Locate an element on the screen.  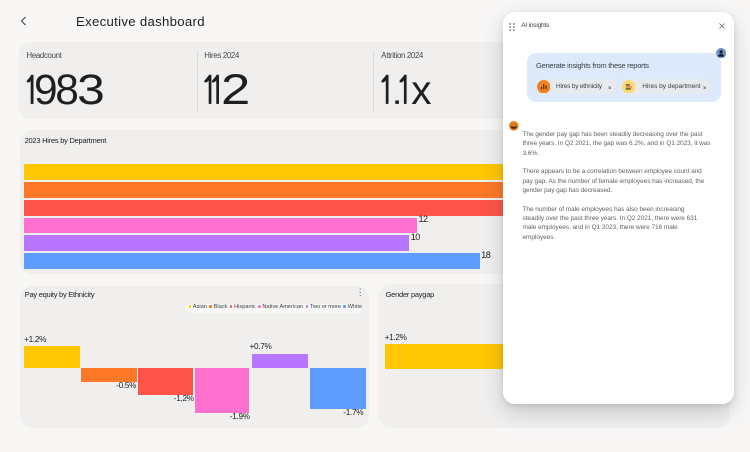
svg-text: 9 is located at coordinates (46, 89).